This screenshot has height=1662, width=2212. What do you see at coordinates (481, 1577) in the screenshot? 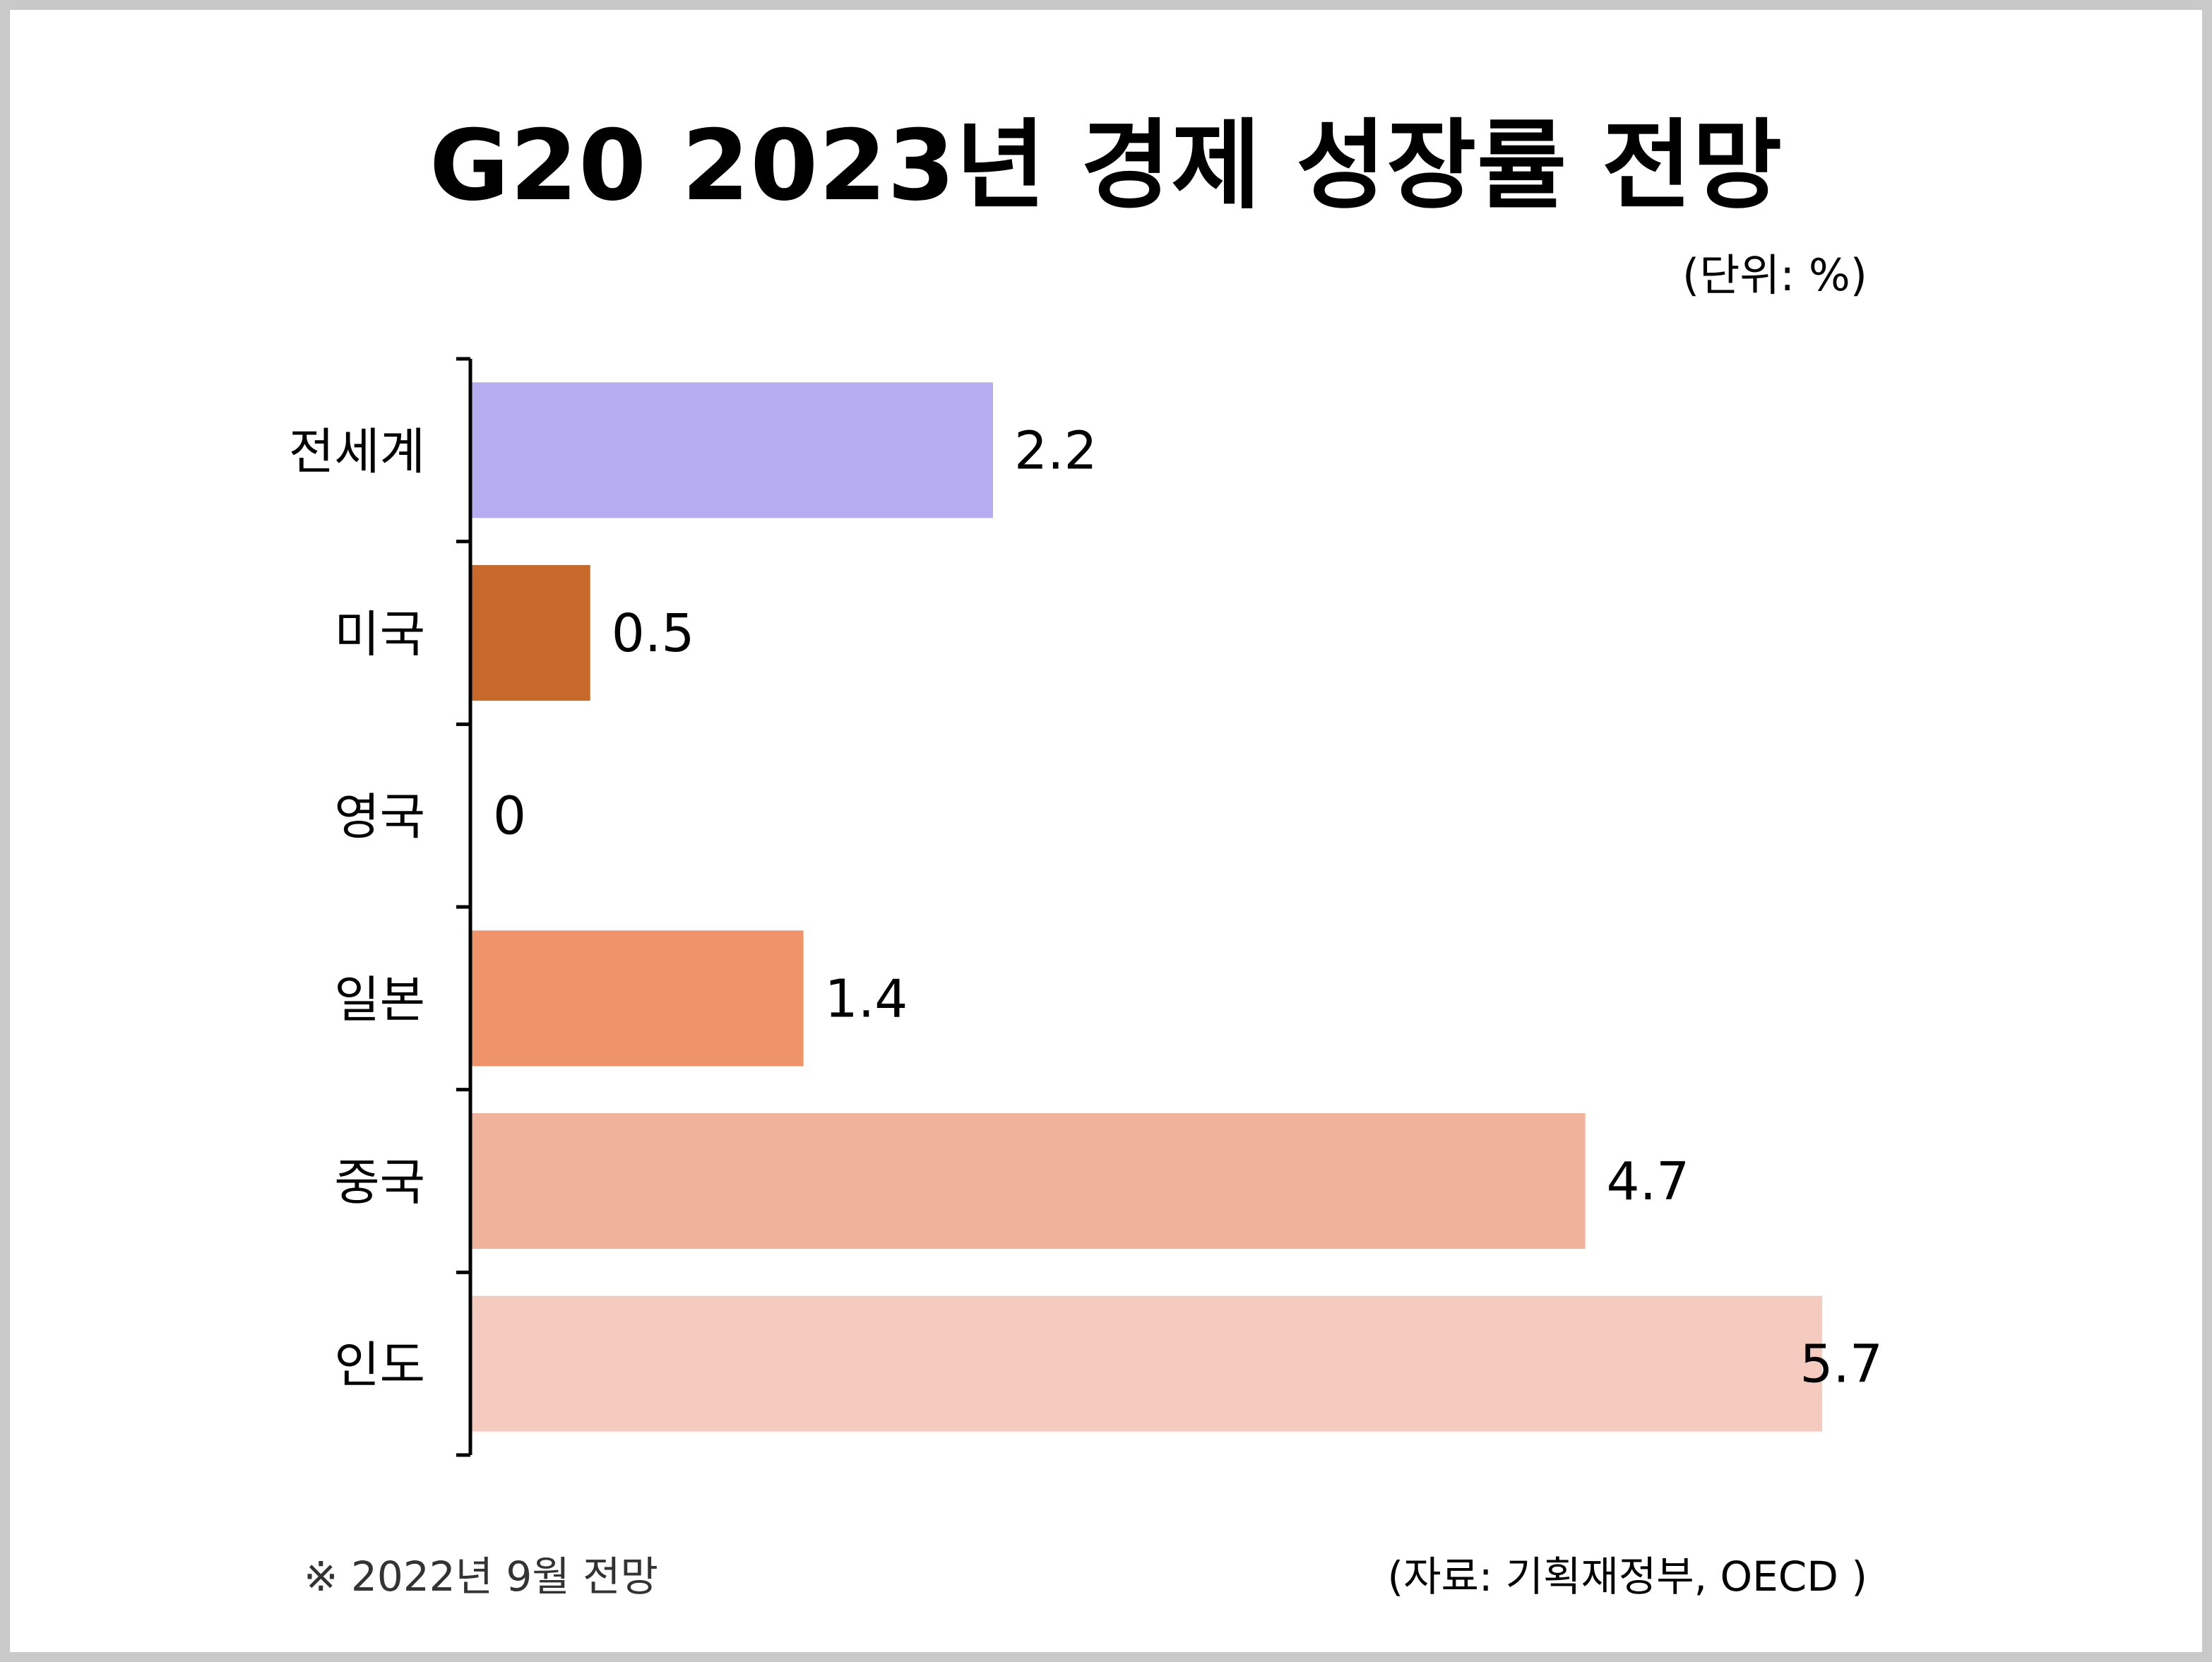
I see `footnote: ※ 2022년 9월 전망` at bounding box center [481, 1577].